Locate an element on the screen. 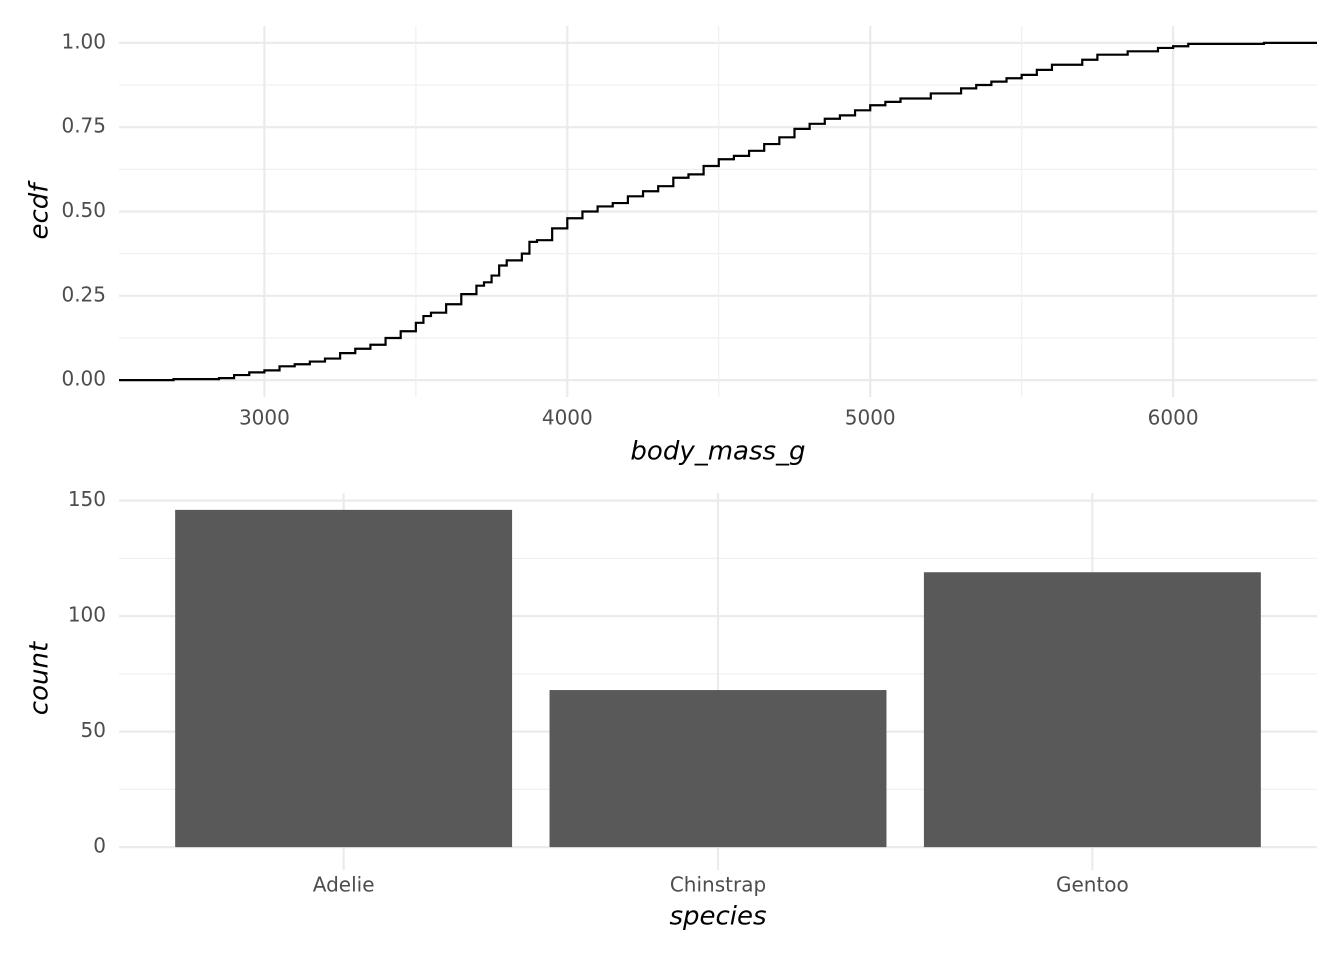 The height and width of the screenshot is (960, 1344). x-tick-label: 3000 is located at coordinates (264, 418).